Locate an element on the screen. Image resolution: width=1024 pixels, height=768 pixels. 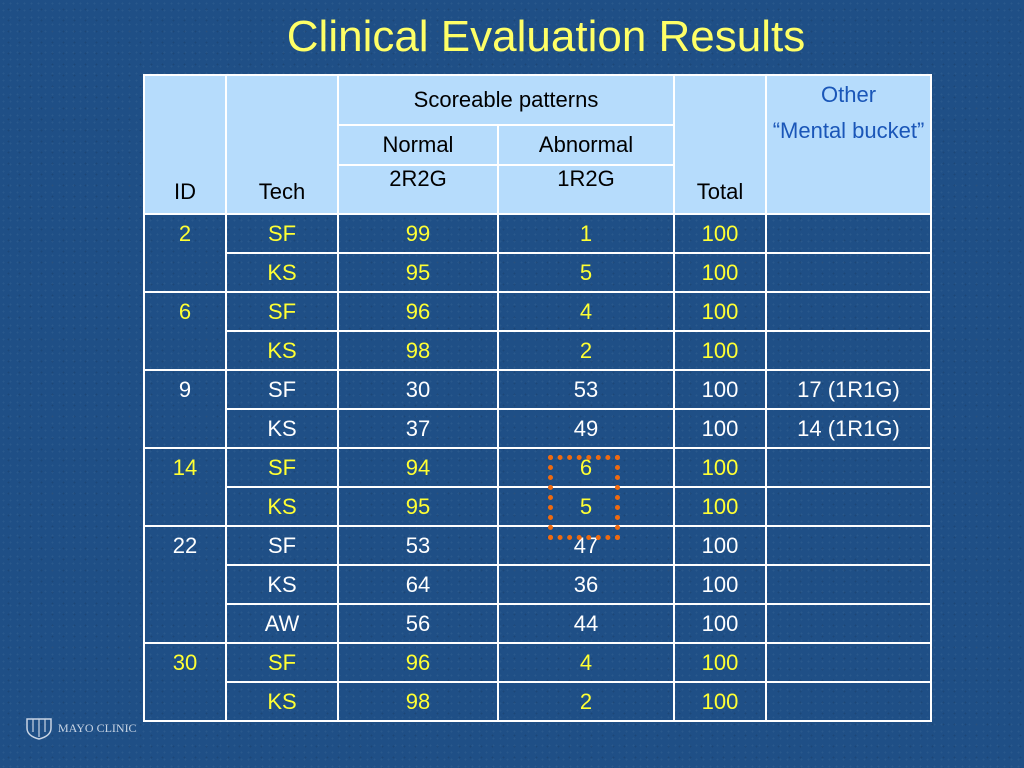
cell-other: 14 (1R1G) is located at coordinates (849, 428).